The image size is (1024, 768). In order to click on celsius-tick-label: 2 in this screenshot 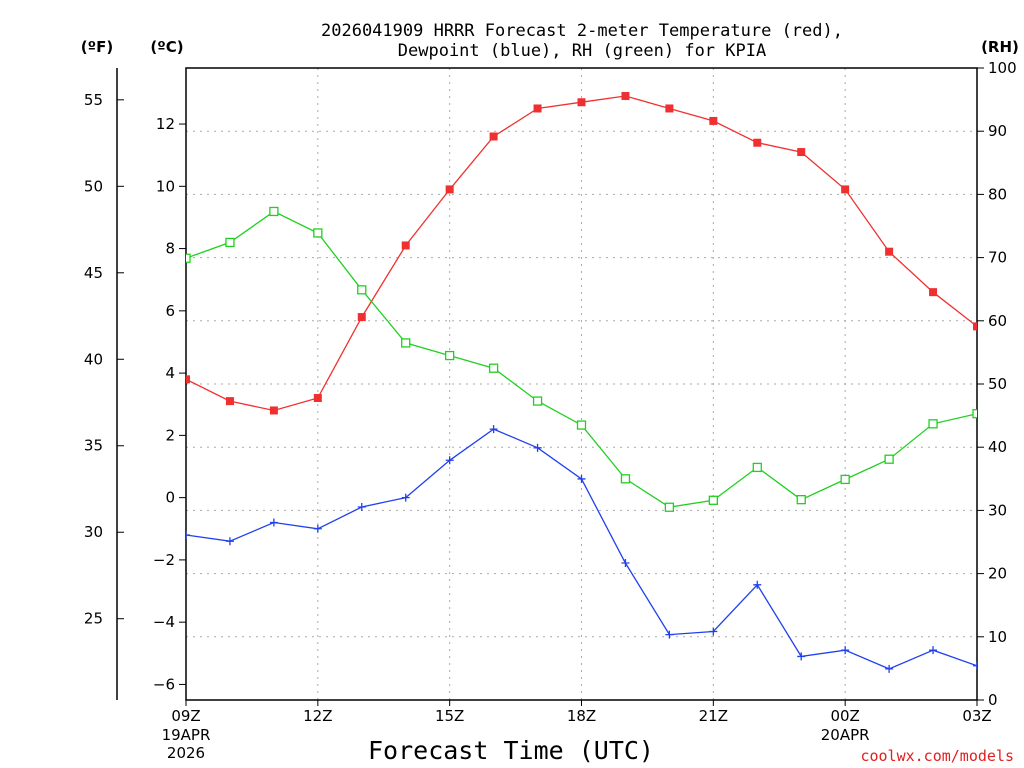, I will do `click(170, 435)`.